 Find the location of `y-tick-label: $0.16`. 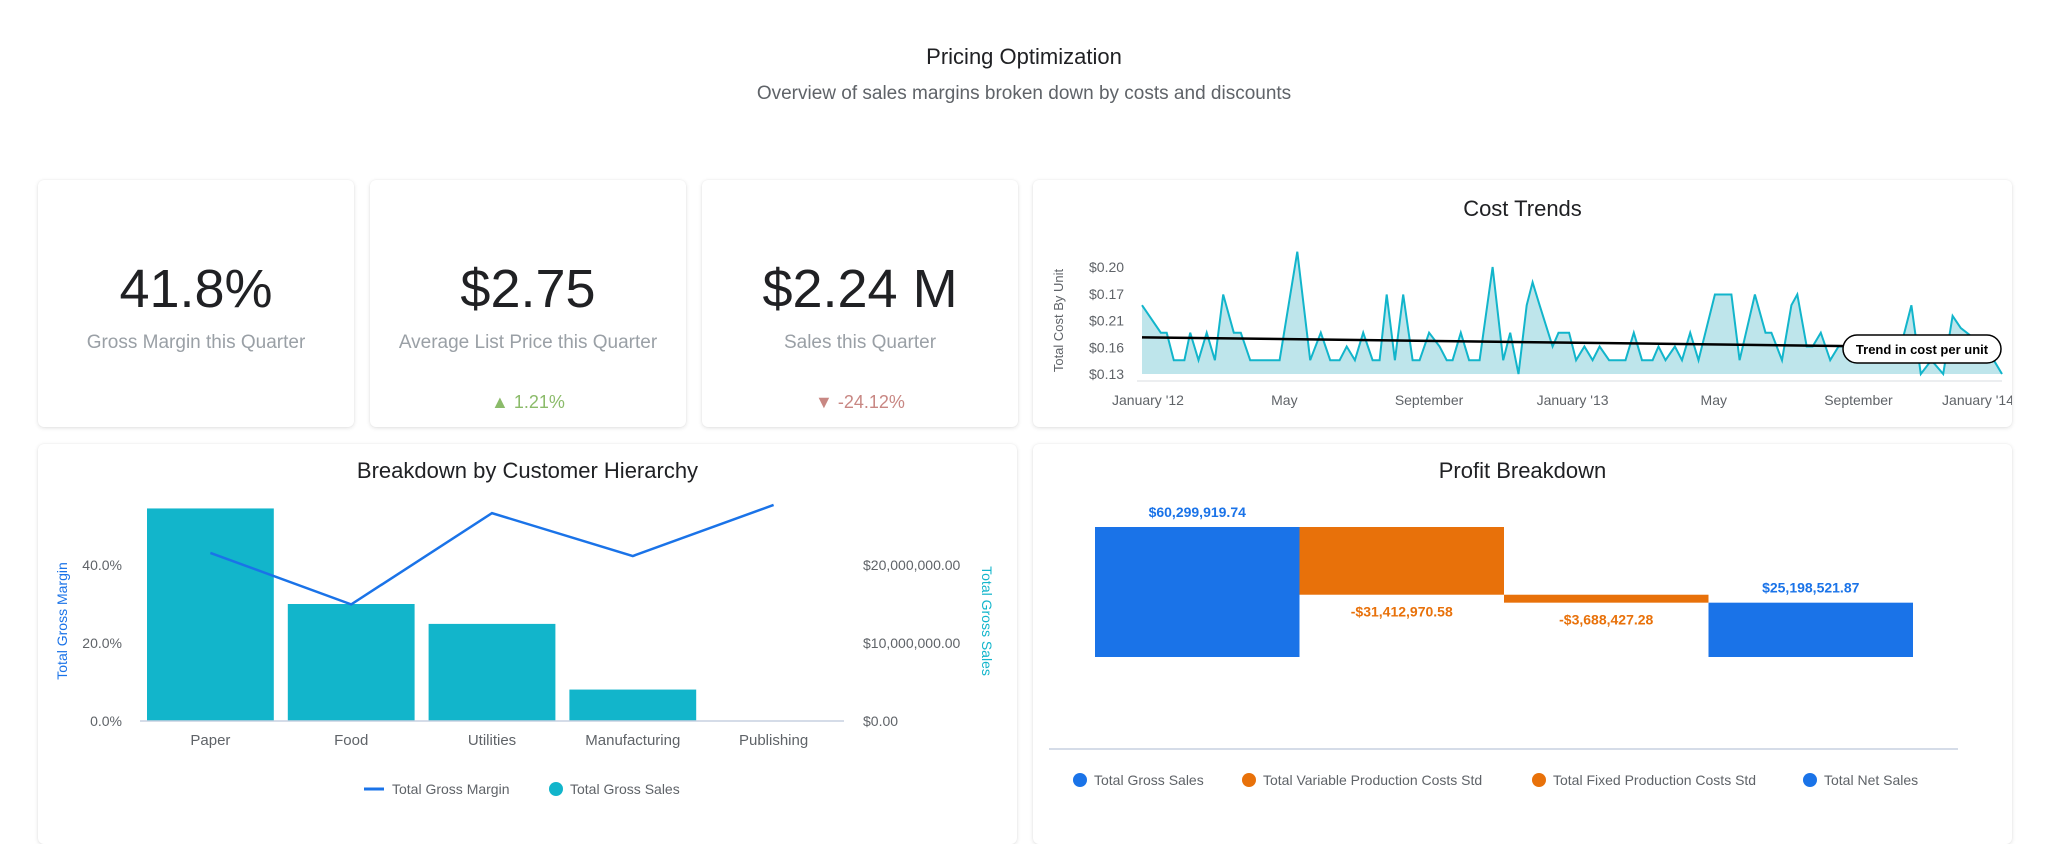

y-tick-label: $0.16 is located at coordinates (1106, 347).